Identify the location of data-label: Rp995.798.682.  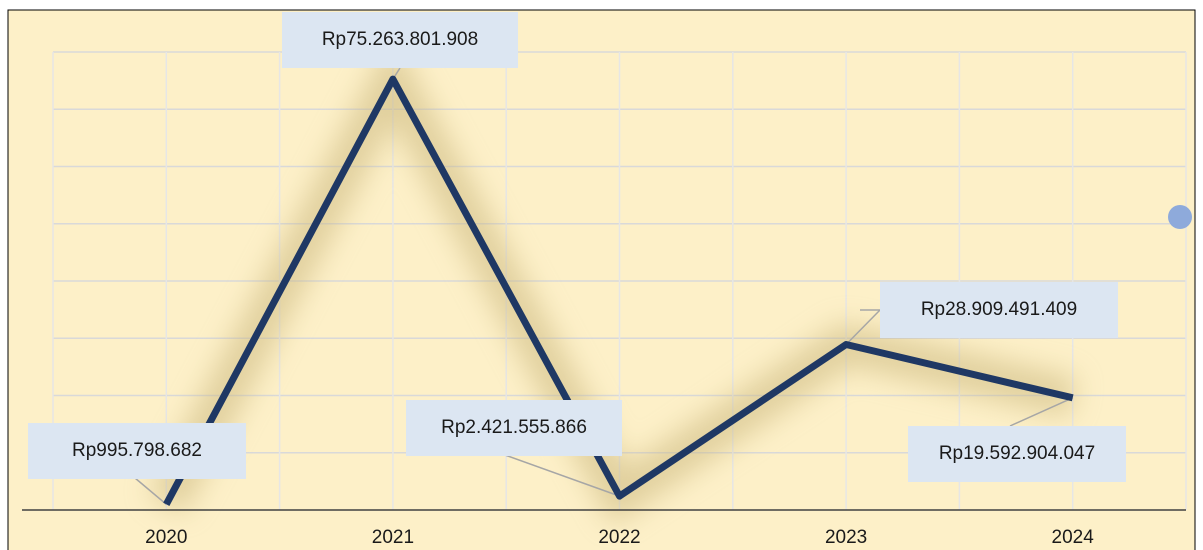
(137, 450).